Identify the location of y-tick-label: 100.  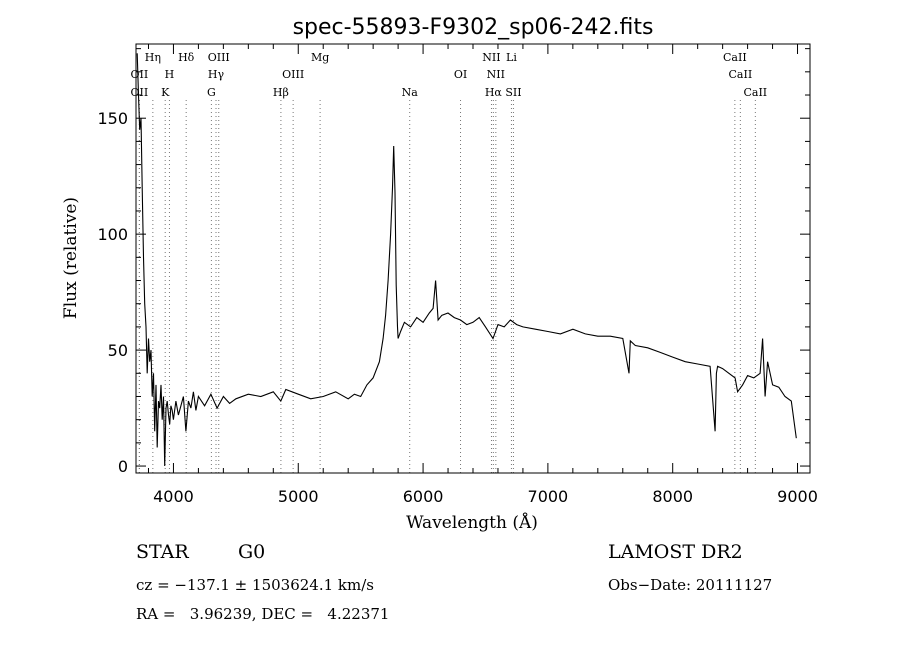
(112, 234).